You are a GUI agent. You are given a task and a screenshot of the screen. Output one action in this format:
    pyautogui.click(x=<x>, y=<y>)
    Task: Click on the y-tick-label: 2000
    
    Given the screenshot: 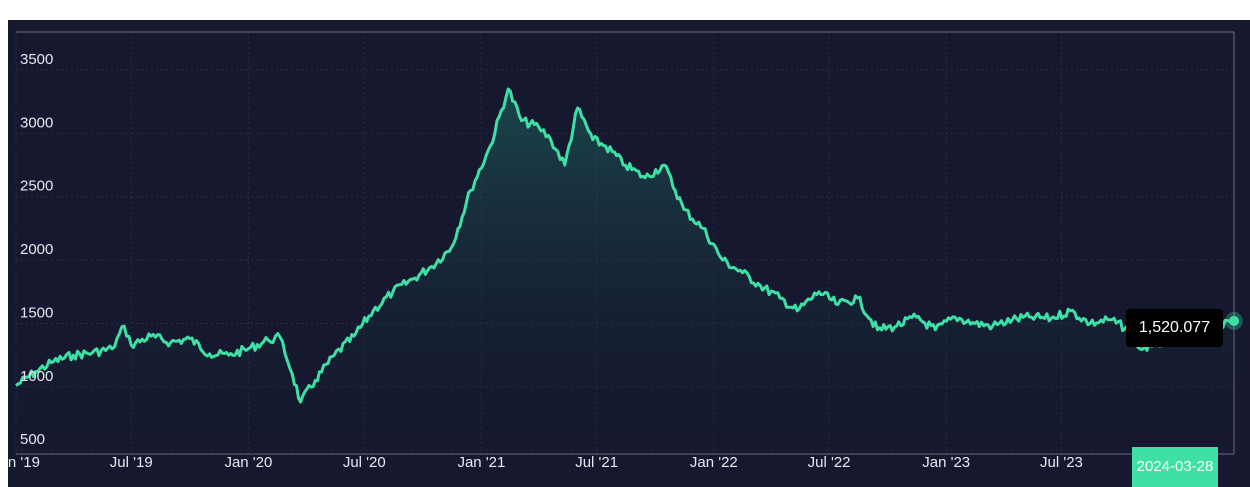 What is the action you would take?
    pyautogui.click(x=36, y=249)
    